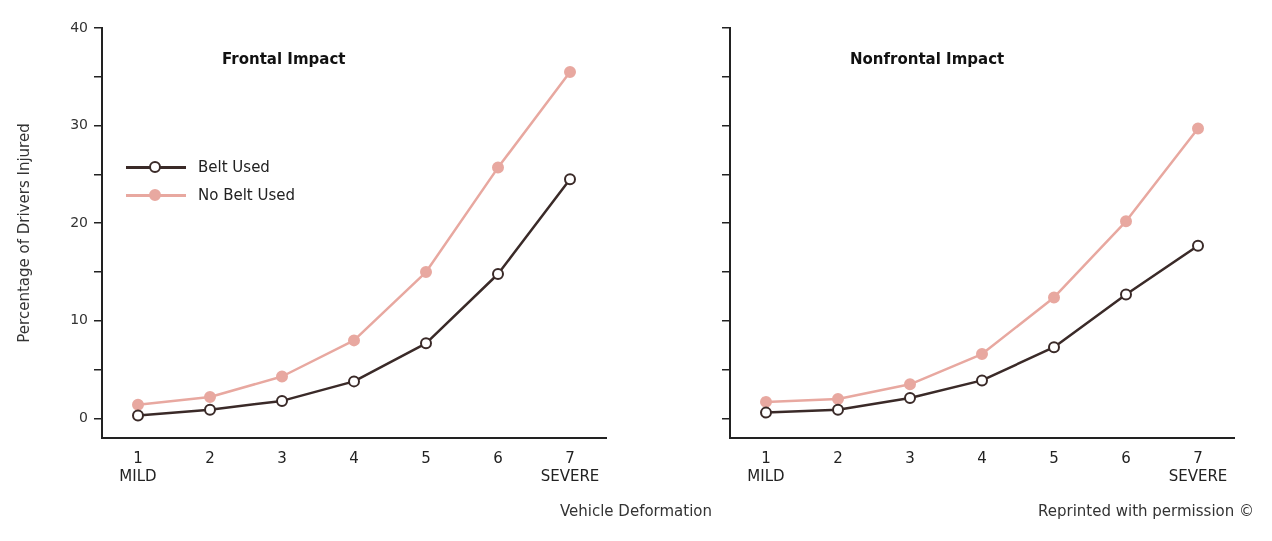 The height and width of the screenshot is (541, 1272). What do you see at coordinates (636, 511) in the screenshot?
I see `x-axis-title: Vehicle Deformation` at bounding box center [636, 511].